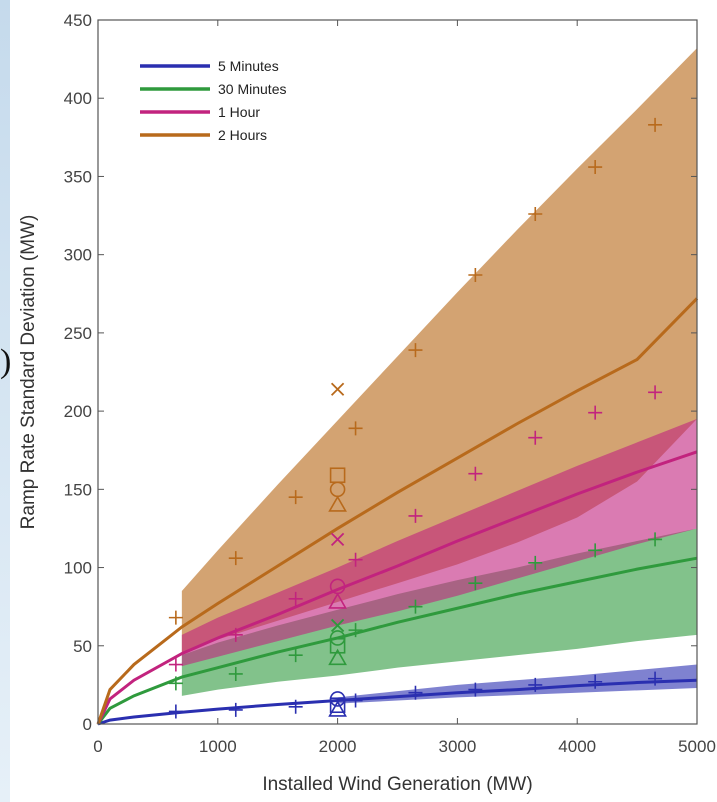 The width and height of the screenshot is (717, 802). Describe the element at coordinates (78, 176) in the screenshot. I see `y-tick-label: 350` at that location.